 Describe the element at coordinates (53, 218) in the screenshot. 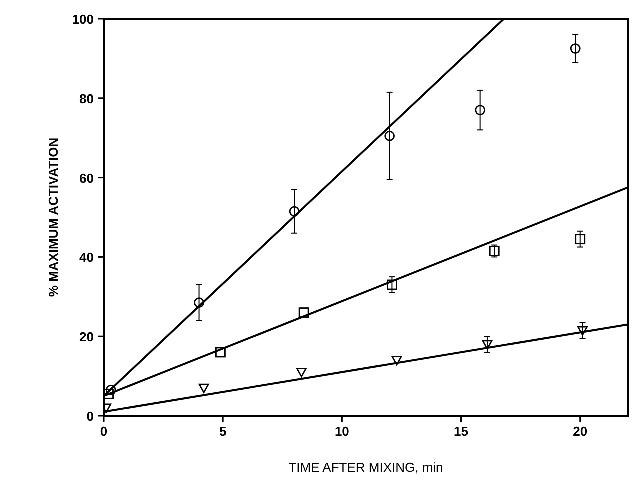

I see `y-axis-title: % MAXIMUM ACTIVATION` at that location.